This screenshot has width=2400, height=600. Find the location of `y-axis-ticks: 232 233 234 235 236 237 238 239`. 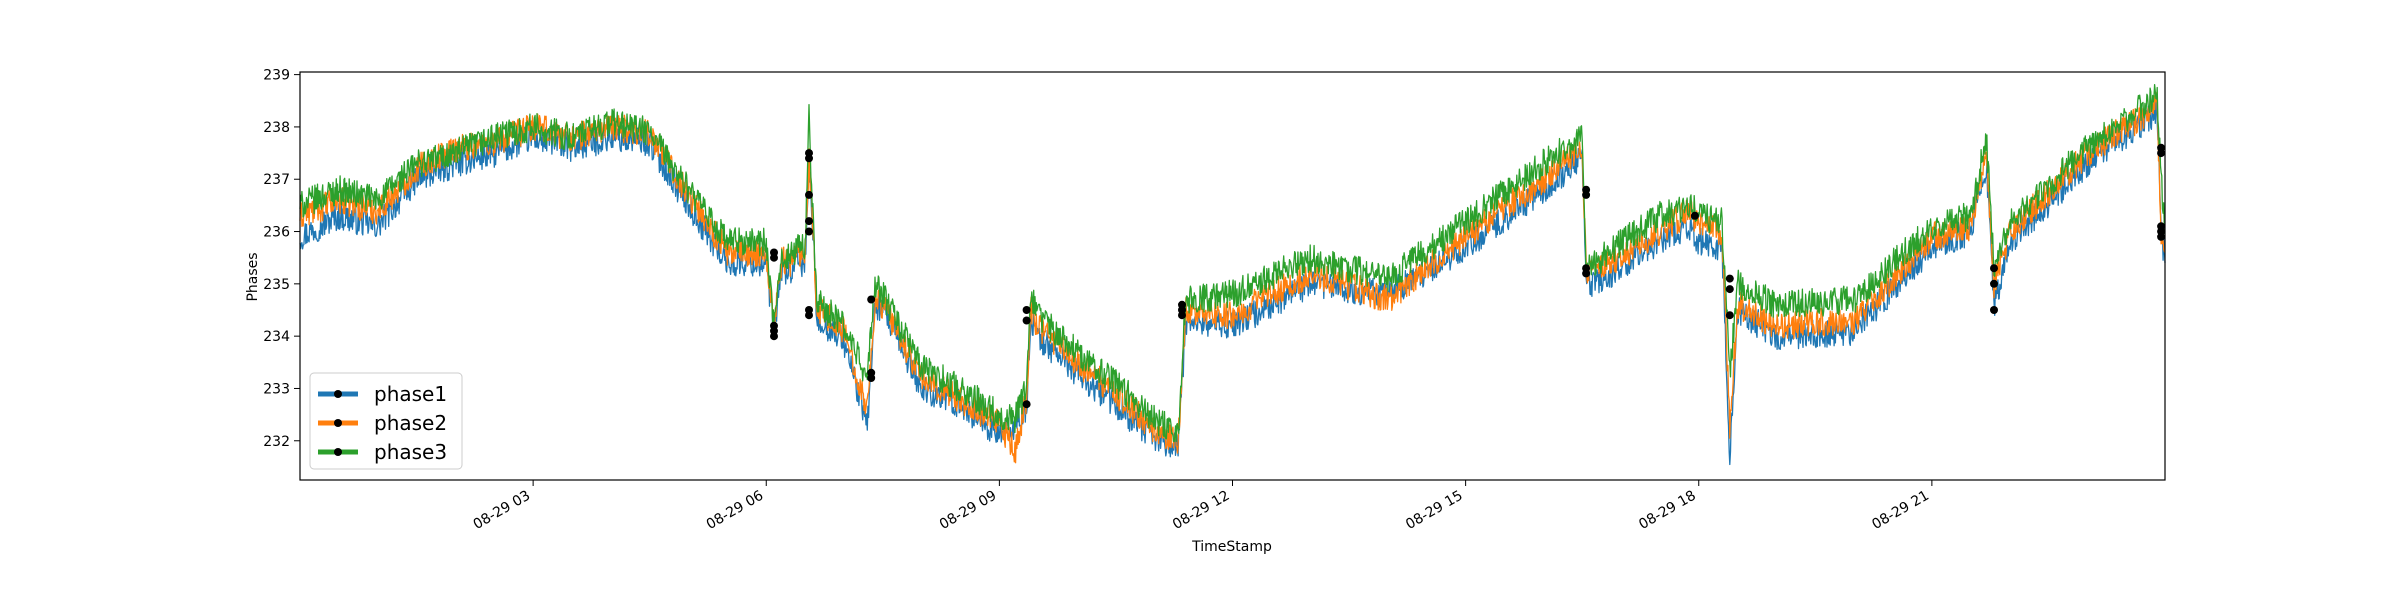

y-axis-ticks: 232 233 234 235 236 237 238 239 is located at coordinates (281, 259).